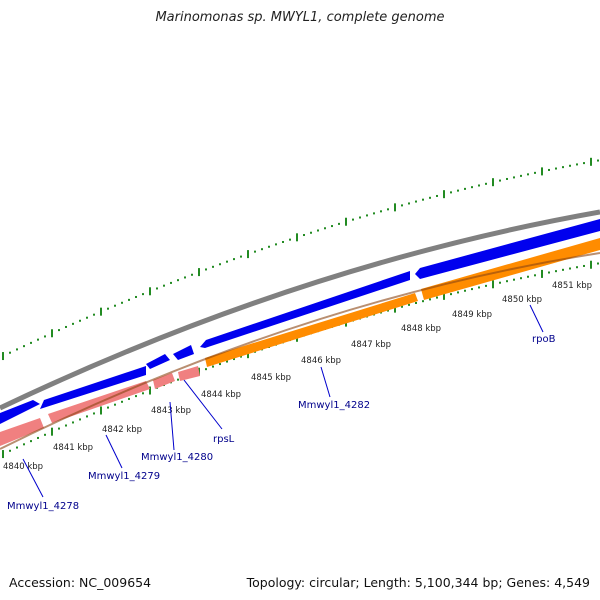 Image resolution: width=600 pixels, height=600 pixels. I want to click on kbp-label: 4840 kbp, so click(23, 467).